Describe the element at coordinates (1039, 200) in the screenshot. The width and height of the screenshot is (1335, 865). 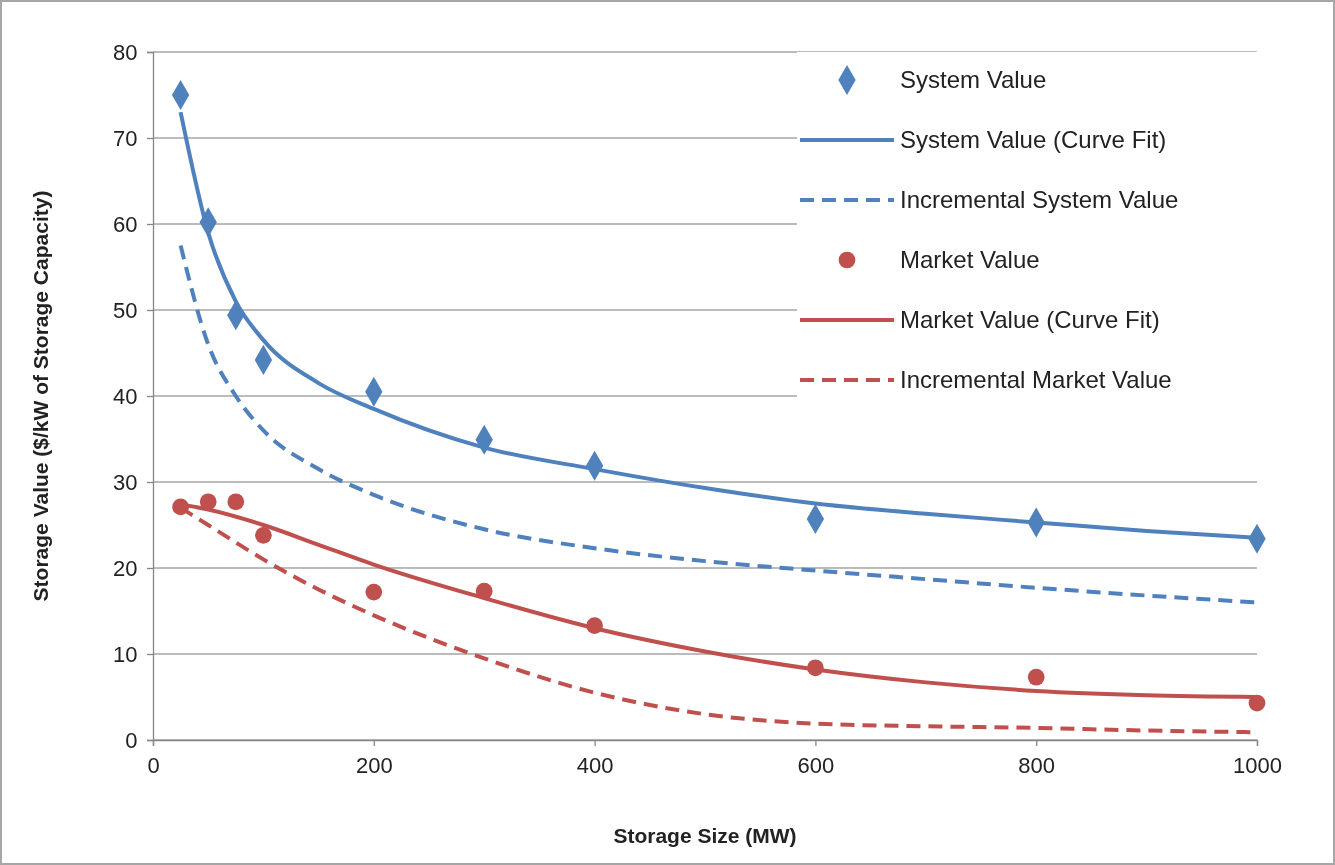
I see `legend-label: Incremental System Value` at that location.